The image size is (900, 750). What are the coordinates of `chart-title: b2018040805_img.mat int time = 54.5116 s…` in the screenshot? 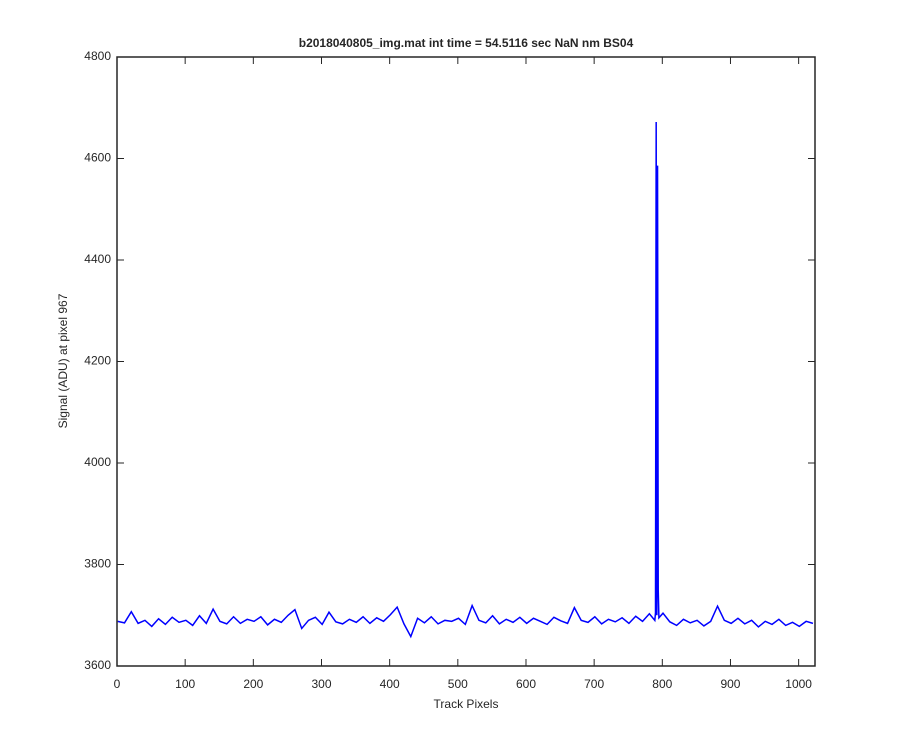 It's located at (466, 43).